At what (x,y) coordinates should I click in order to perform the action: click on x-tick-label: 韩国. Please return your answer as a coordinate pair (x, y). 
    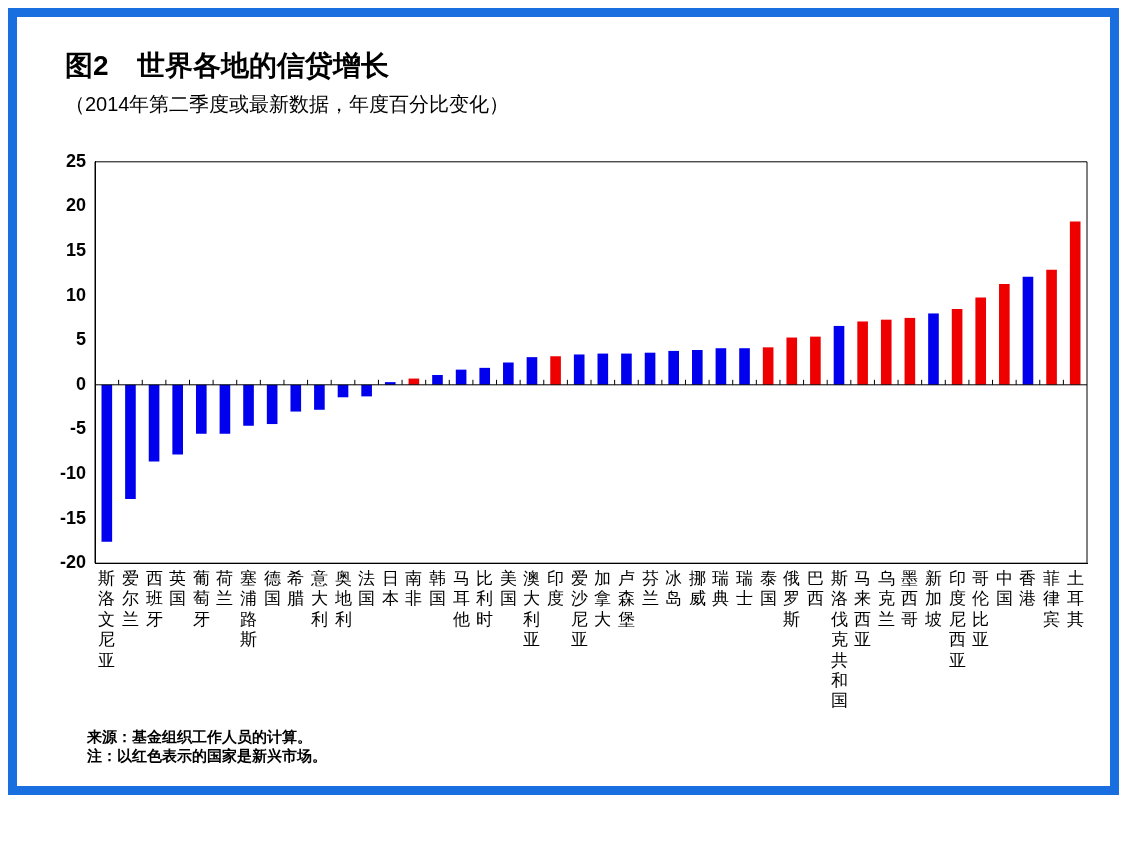
    Looking at the image, I should click on (437, 589).